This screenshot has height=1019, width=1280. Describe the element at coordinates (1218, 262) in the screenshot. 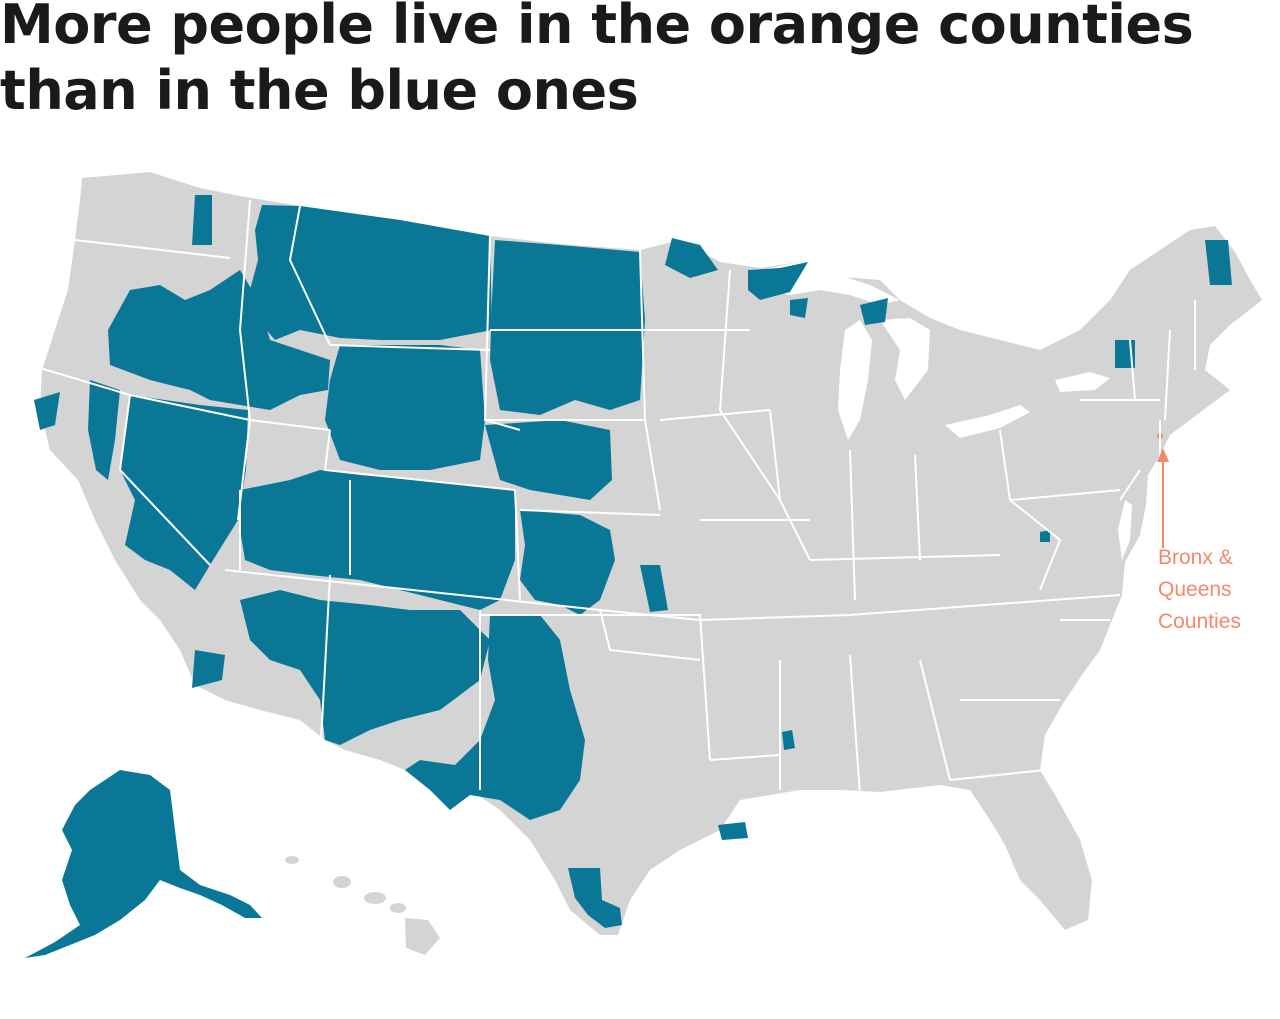

I see `blue-region-maine` at that location.